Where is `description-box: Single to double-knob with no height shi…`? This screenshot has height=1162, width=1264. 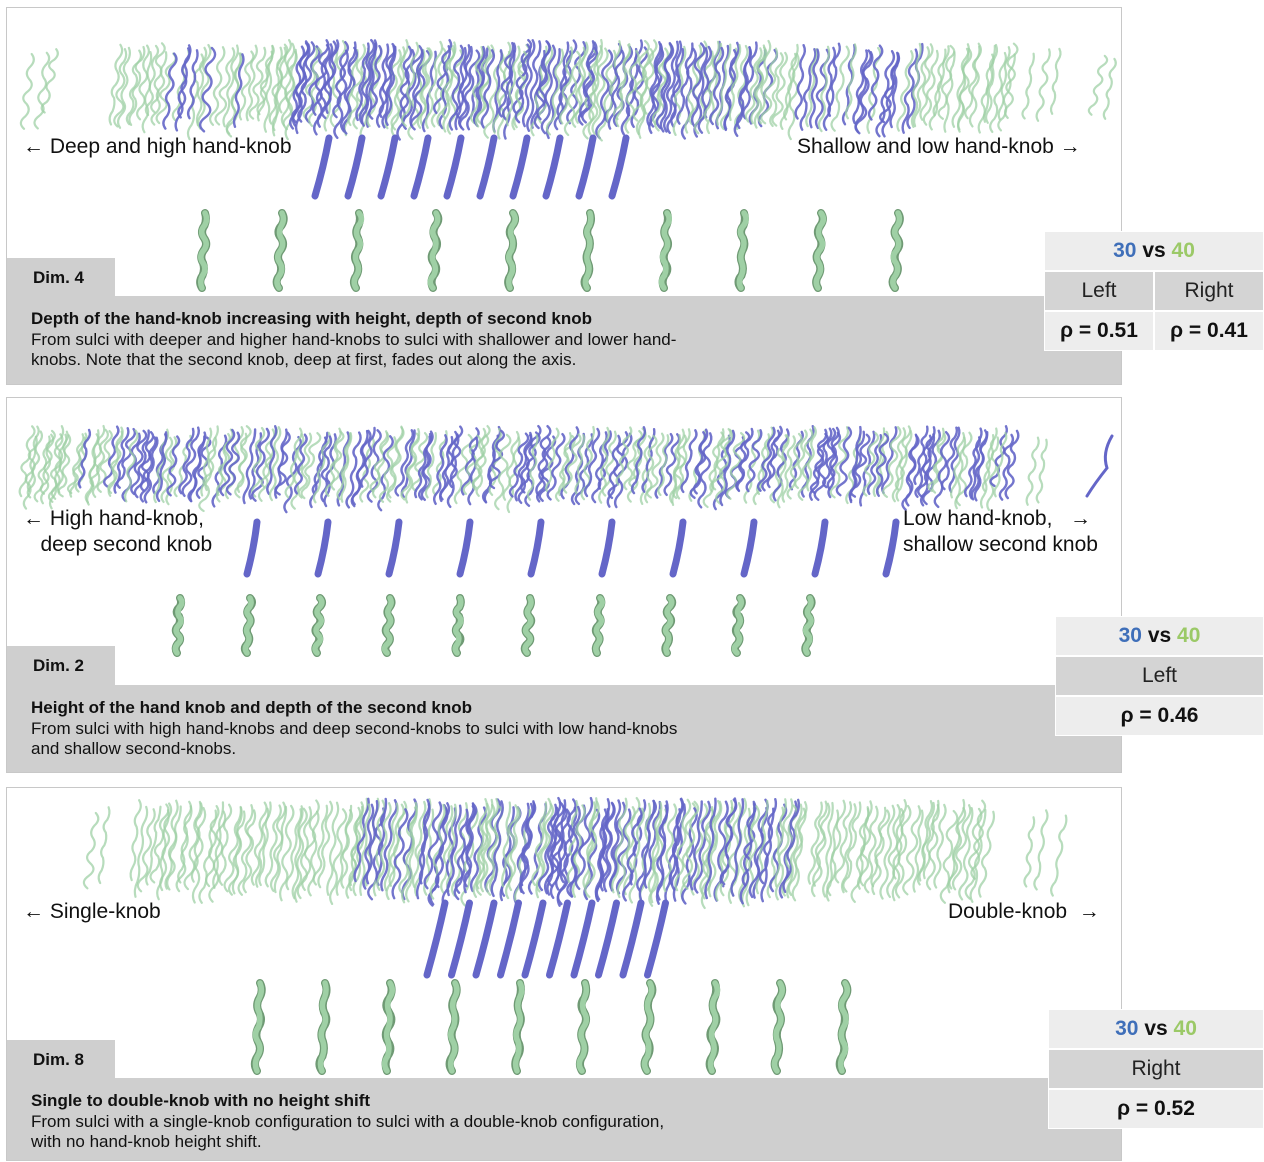 description-box: Single to double-knob with no height shi… is located at coordinates (564, 1119).